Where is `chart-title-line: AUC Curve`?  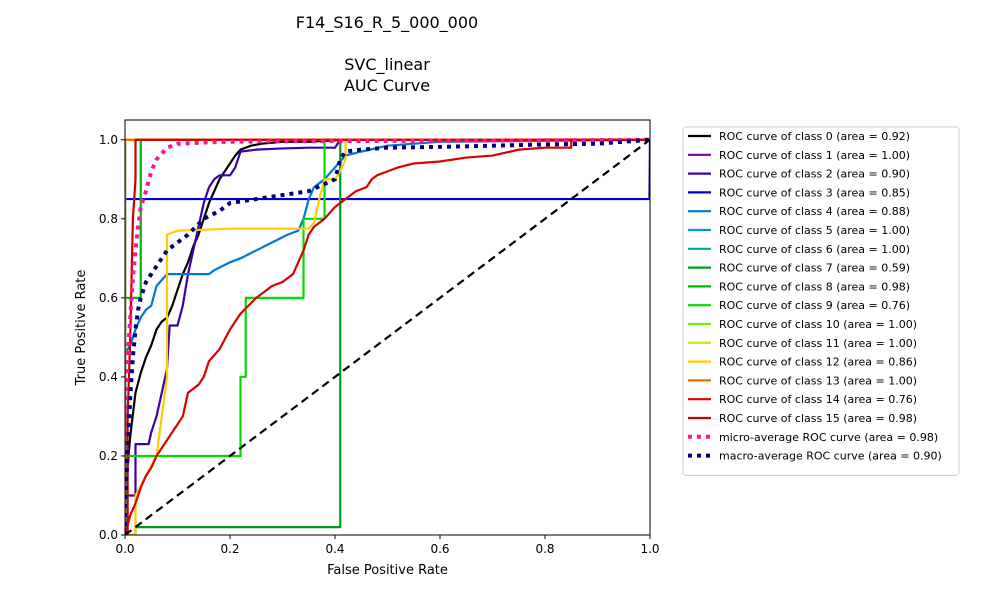
chart-title-line: AUC Curve is located at coordinates (387, 85).